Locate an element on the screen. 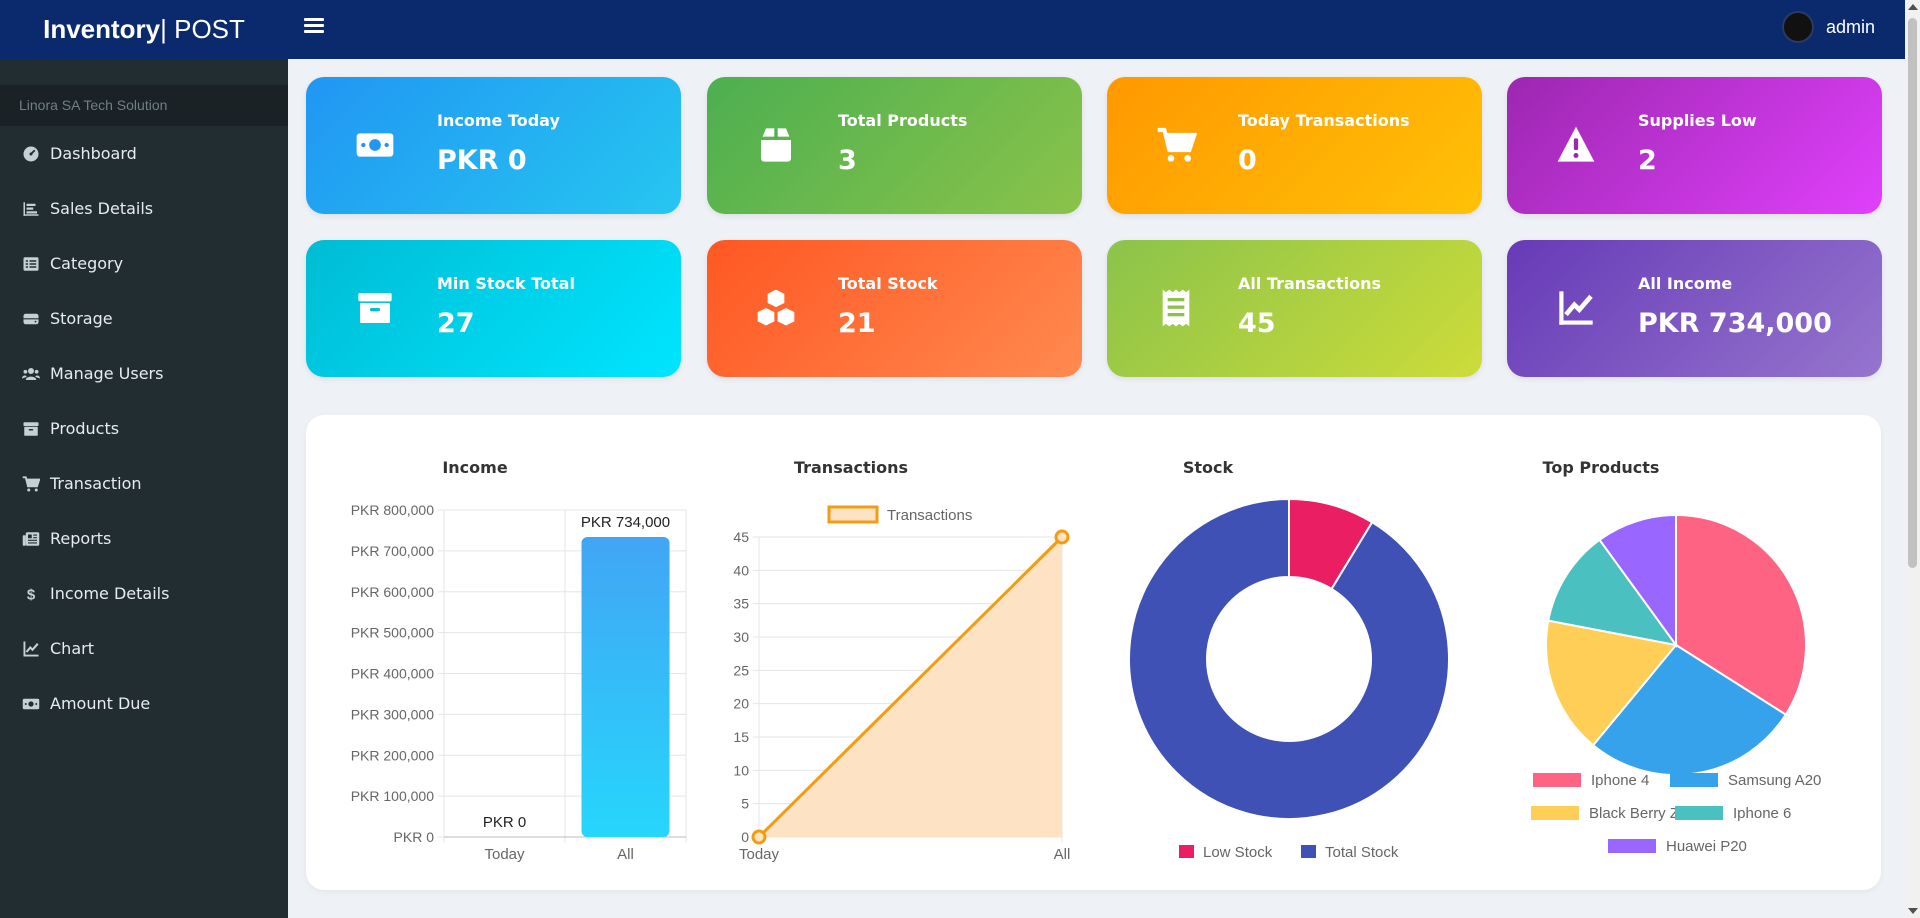  card-label: All Transactions is located at coordinates (1309, 283).